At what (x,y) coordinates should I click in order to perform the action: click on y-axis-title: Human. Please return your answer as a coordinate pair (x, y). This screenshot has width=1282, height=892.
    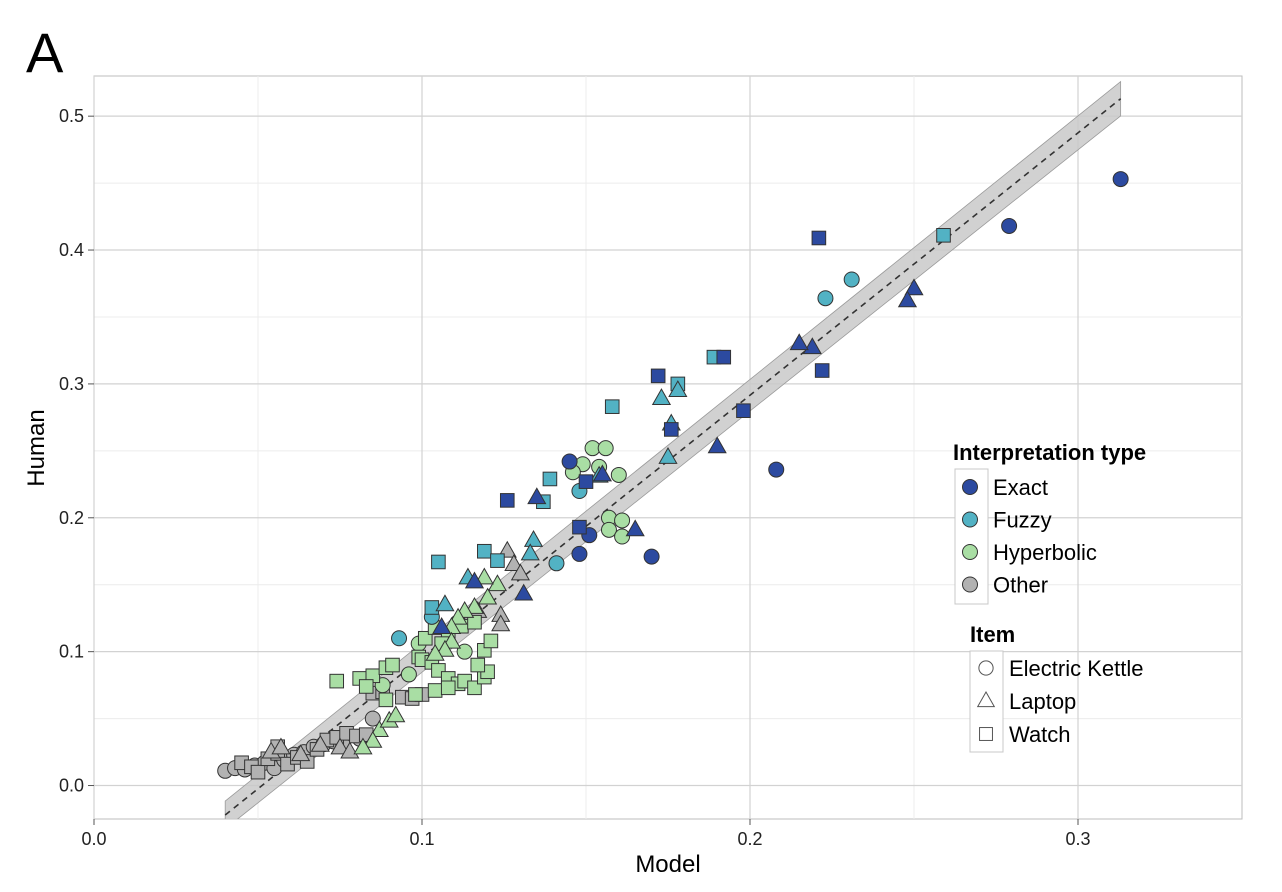
    Looking at the image, I should click on (36, 447).